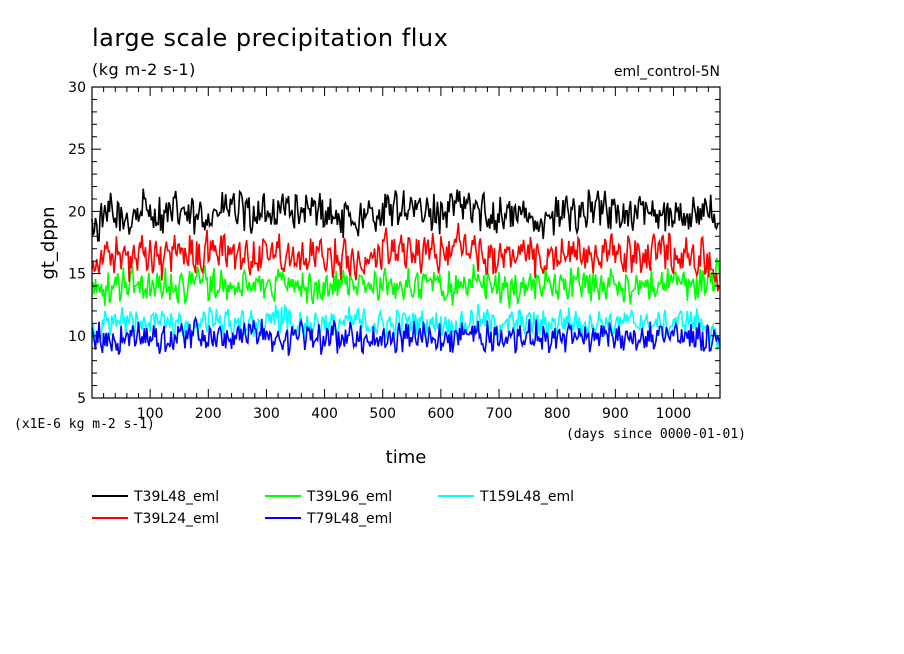 This screenshot has height=654, width=904. Describe the element at coordinates (441, 414) in the screenshot. I see `x-tick-label: 600` at that location.